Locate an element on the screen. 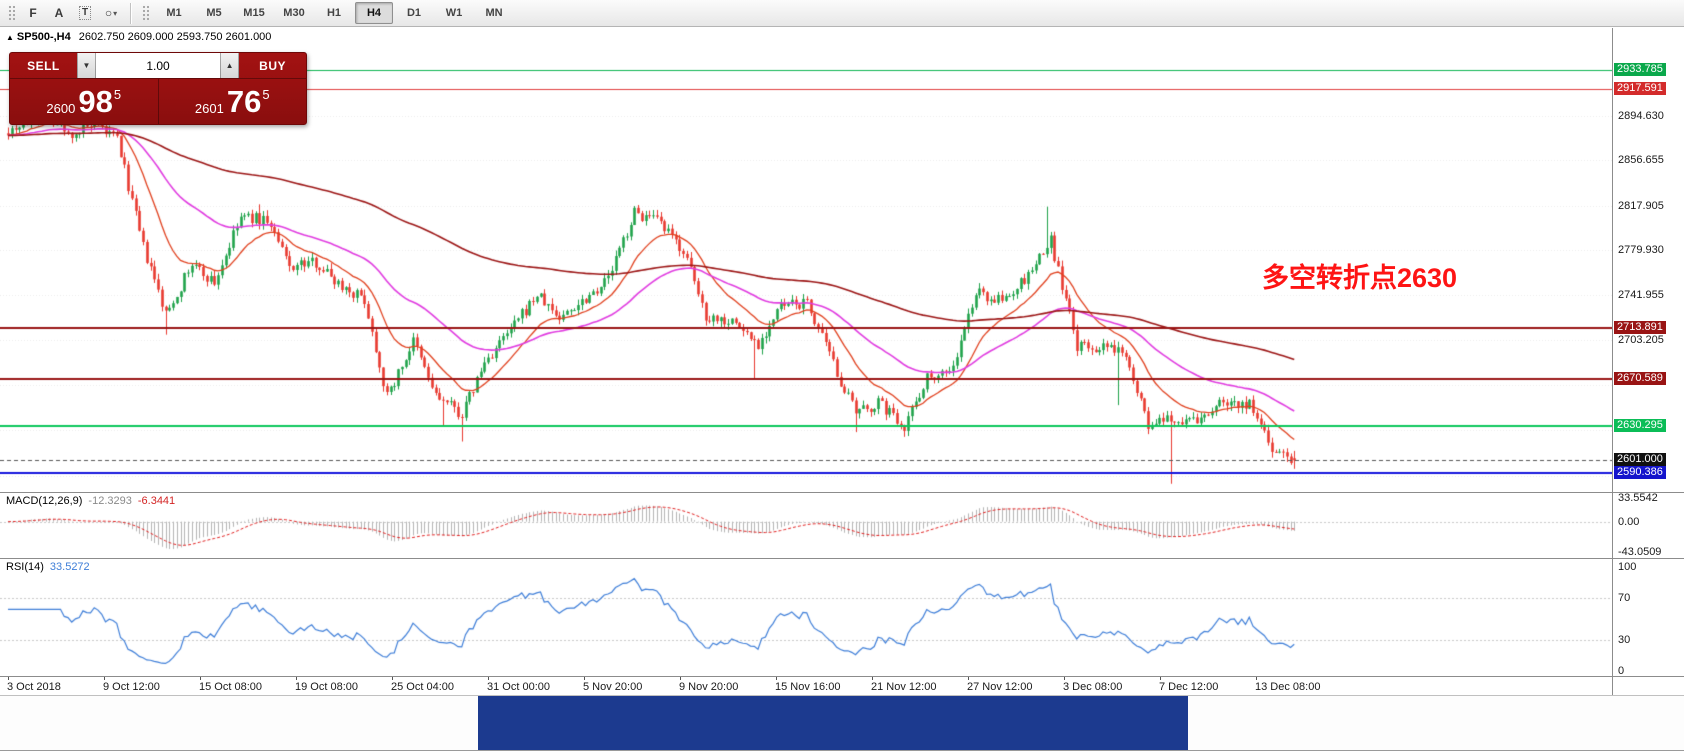 This screenshot has height=751, width=1684. main-macd-separator is located at coordinates (842, 492).